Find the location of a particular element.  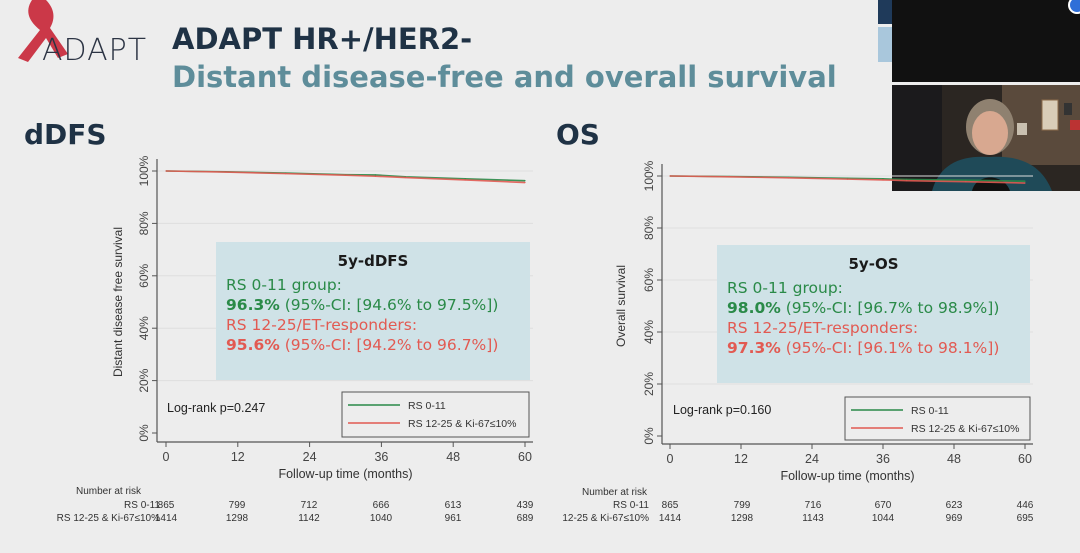

decor-block-dark is located at coordinates (885, 12).